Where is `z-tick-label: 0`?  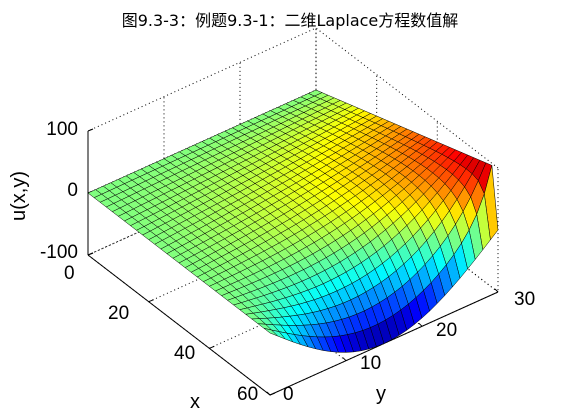 z-tick-label: 0 is located at coordinates (72, 190).